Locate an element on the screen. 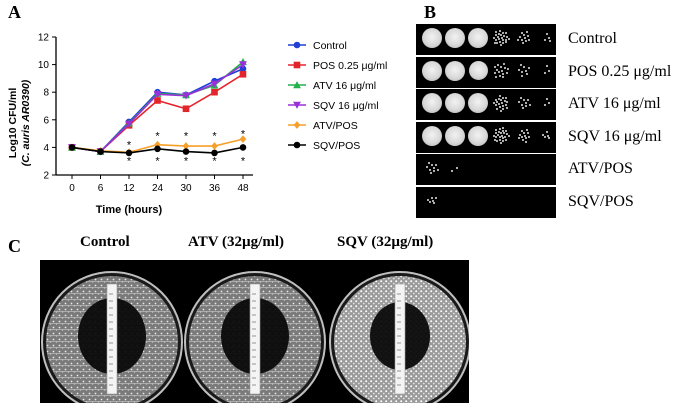 This screenshot has height=403, width=686. y-axis-label: Log10 CFU/ml is located at coordinates (13, 123).